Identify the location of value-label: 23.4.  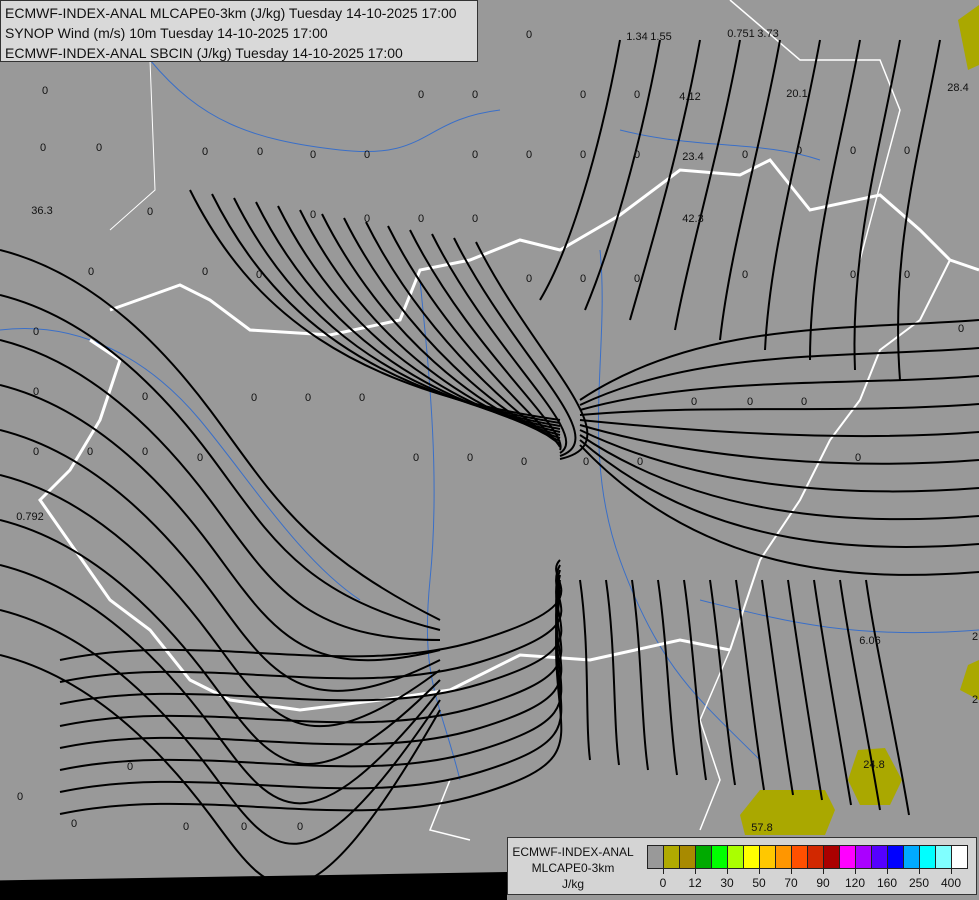
(692, 157).